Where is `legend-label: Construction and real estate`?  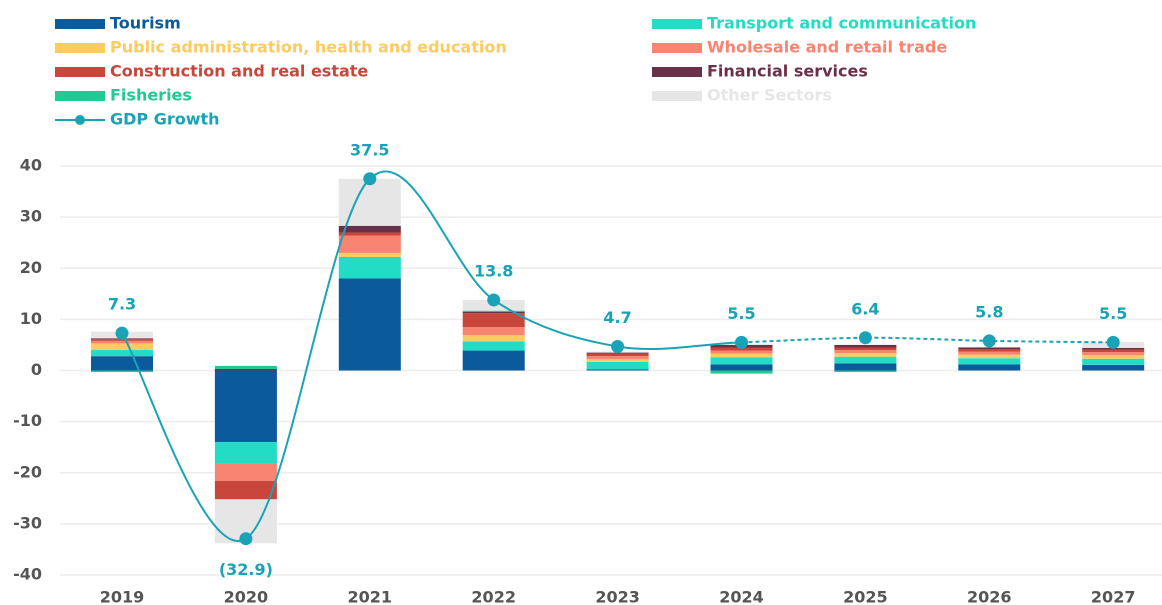 legend-label: Construction and real estate is located at coordinates (239, 71).